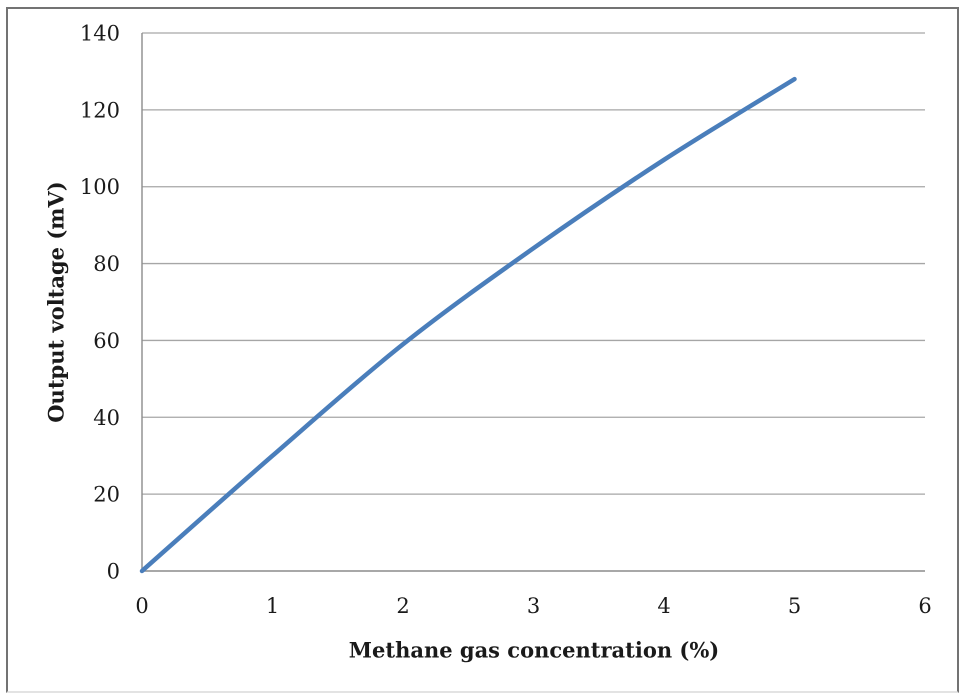 This screenshot has width=964, height=697. I want to click on x-tick-label-5: 5, so click(794, 606).